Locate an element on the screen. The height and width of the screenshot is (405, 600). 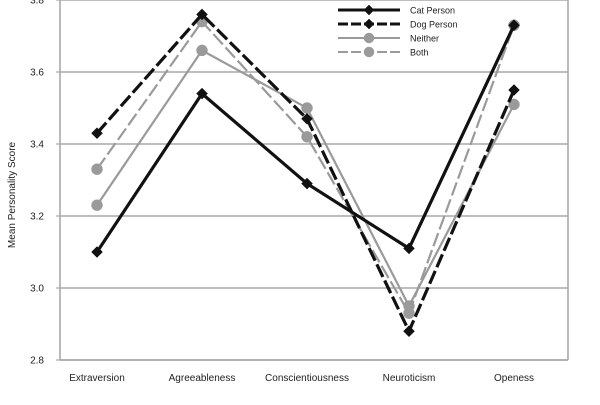
y-tick-label: 3.8 is located at coordinates (37, 3).